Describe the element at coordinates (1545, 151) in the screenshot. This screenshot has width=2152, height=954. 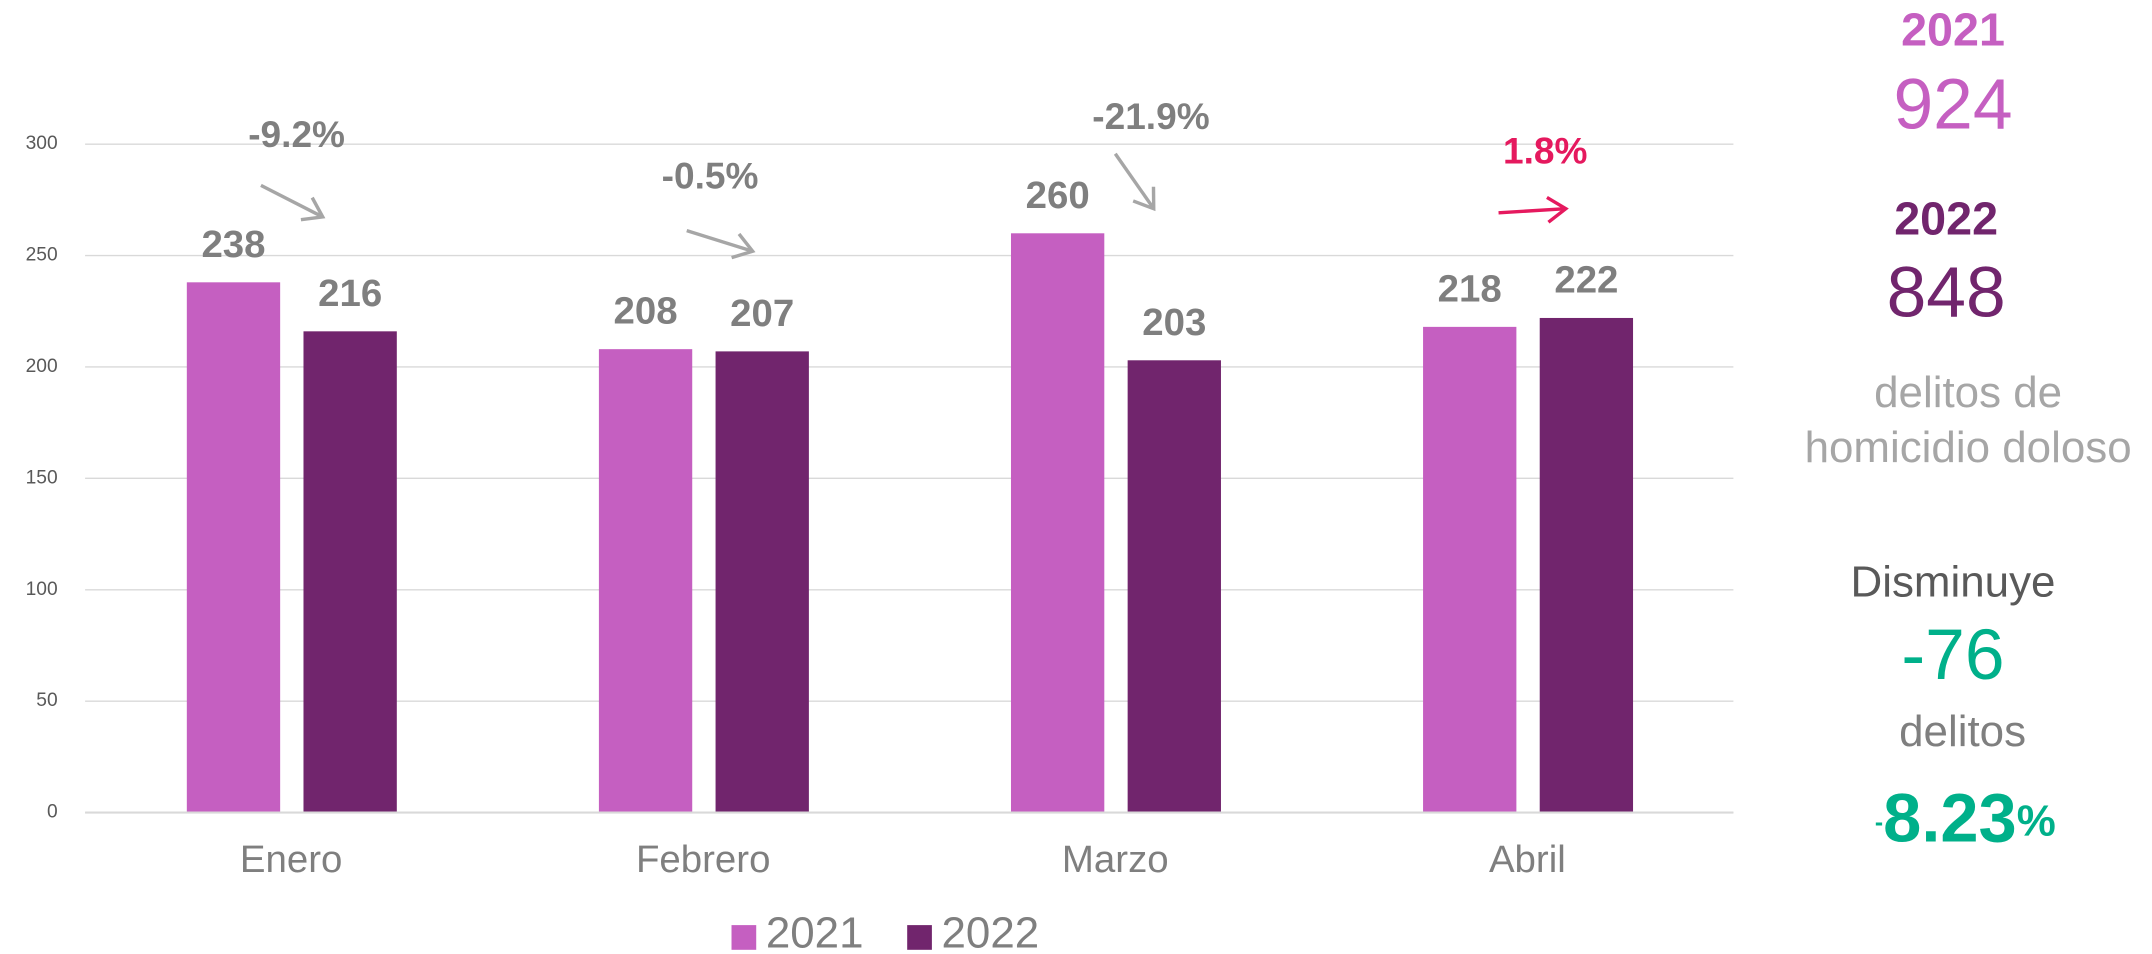
I see `change-label: 1.8%` at that location.